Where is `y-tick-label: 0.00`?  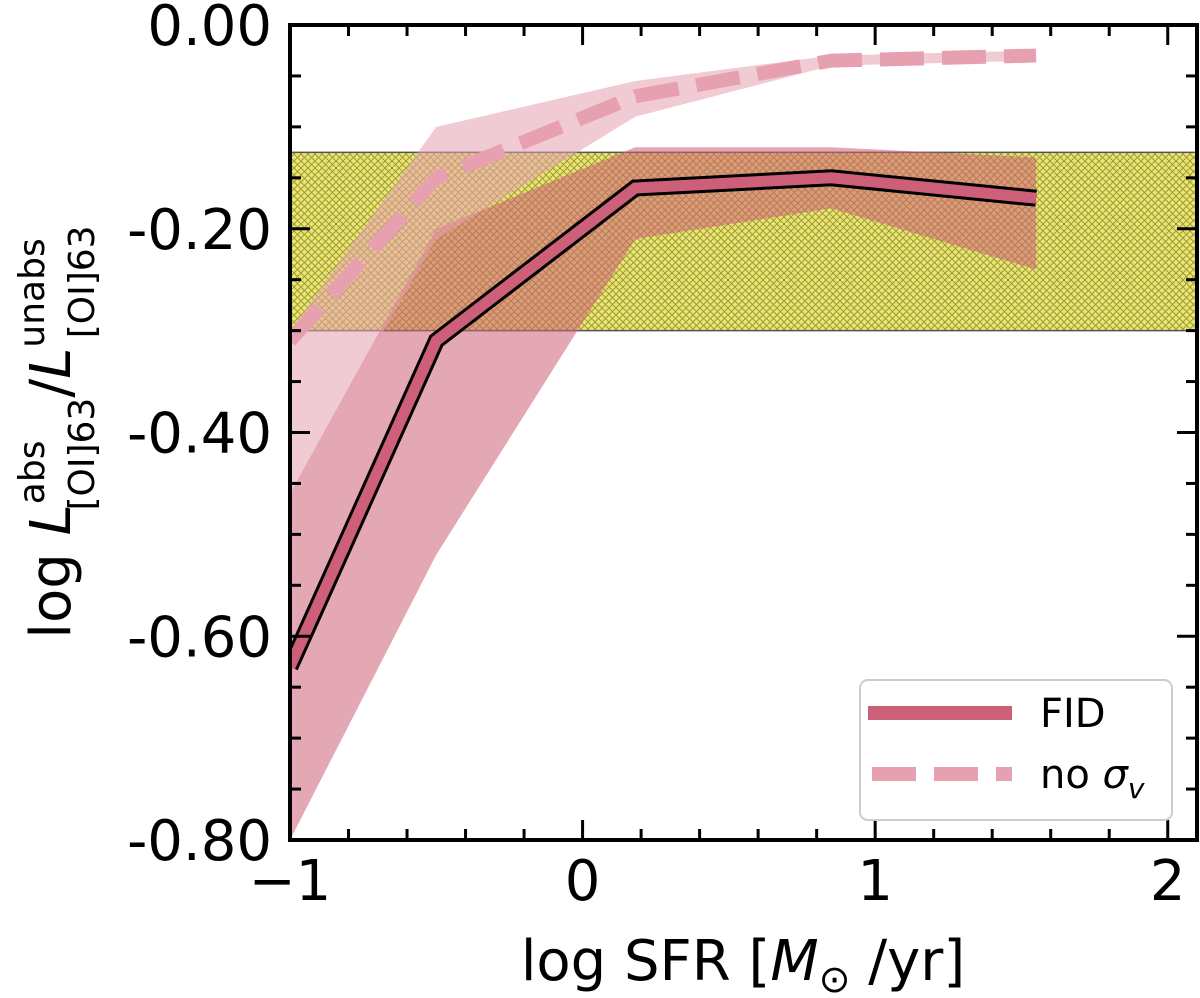 y-tick-label: 0.00 is located at coordinates (209, 29).